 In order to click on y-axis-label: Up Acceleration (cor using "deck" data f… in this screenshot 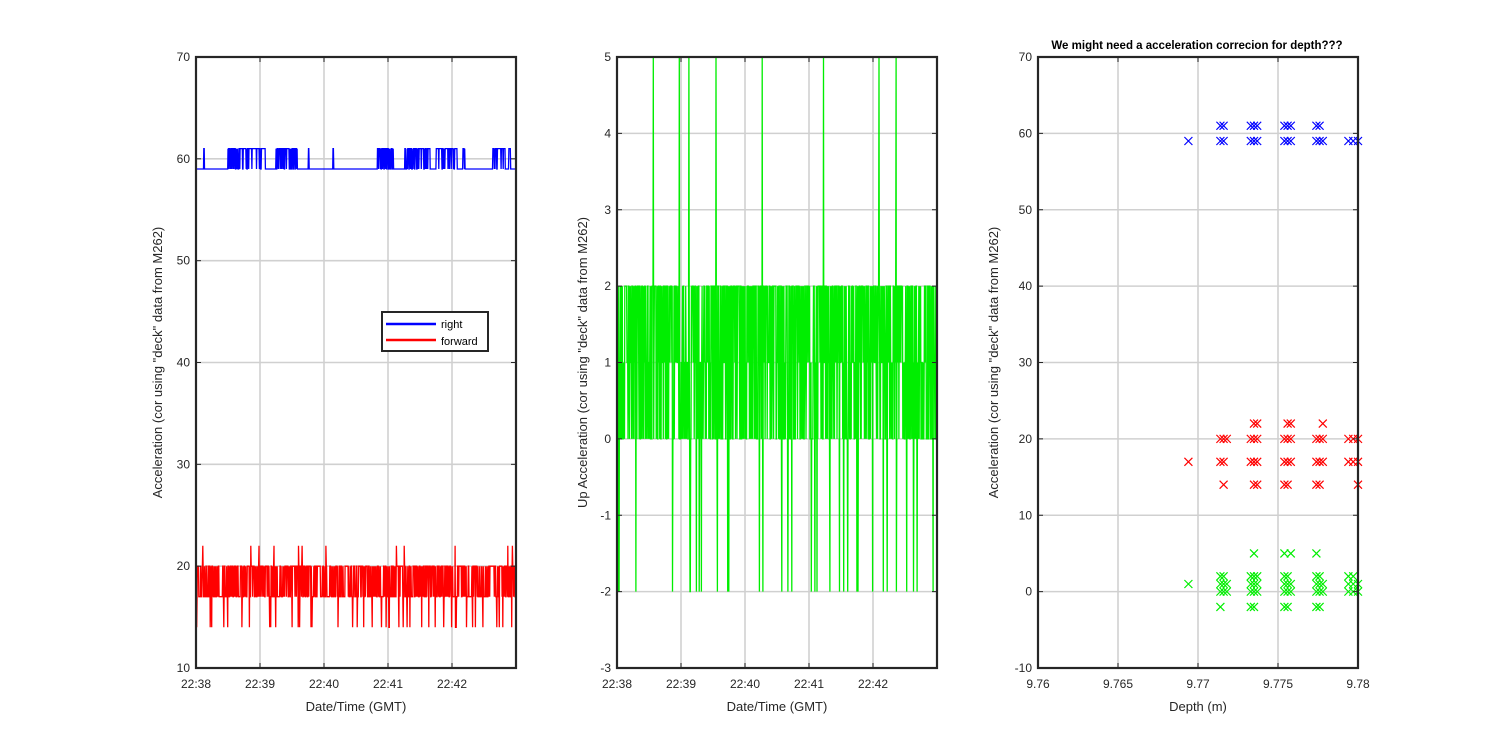, I will do `click(582, 362)`.